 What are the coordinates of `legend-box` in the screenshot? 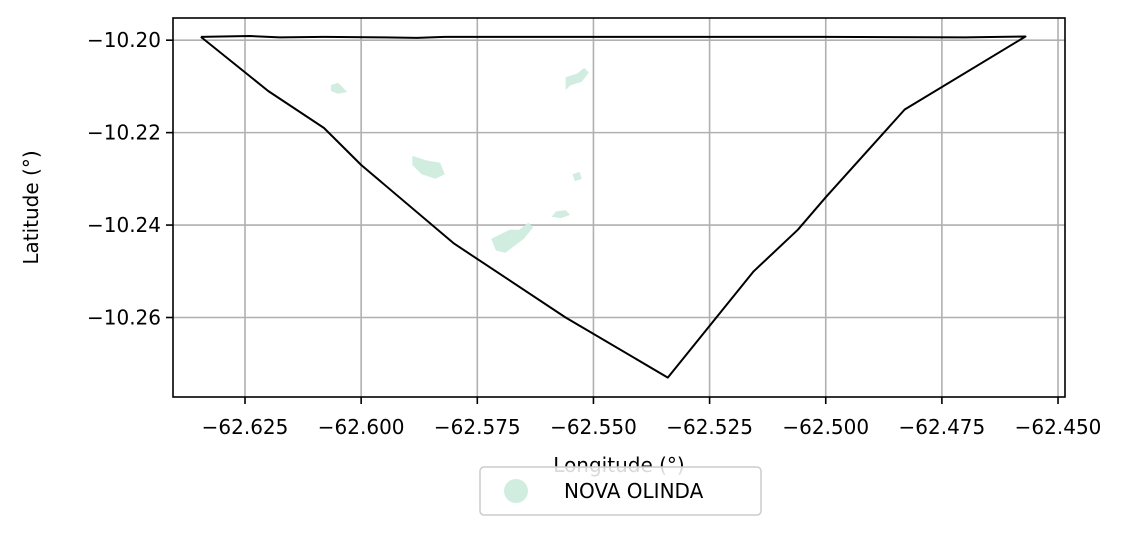 It's located at (620, 491).